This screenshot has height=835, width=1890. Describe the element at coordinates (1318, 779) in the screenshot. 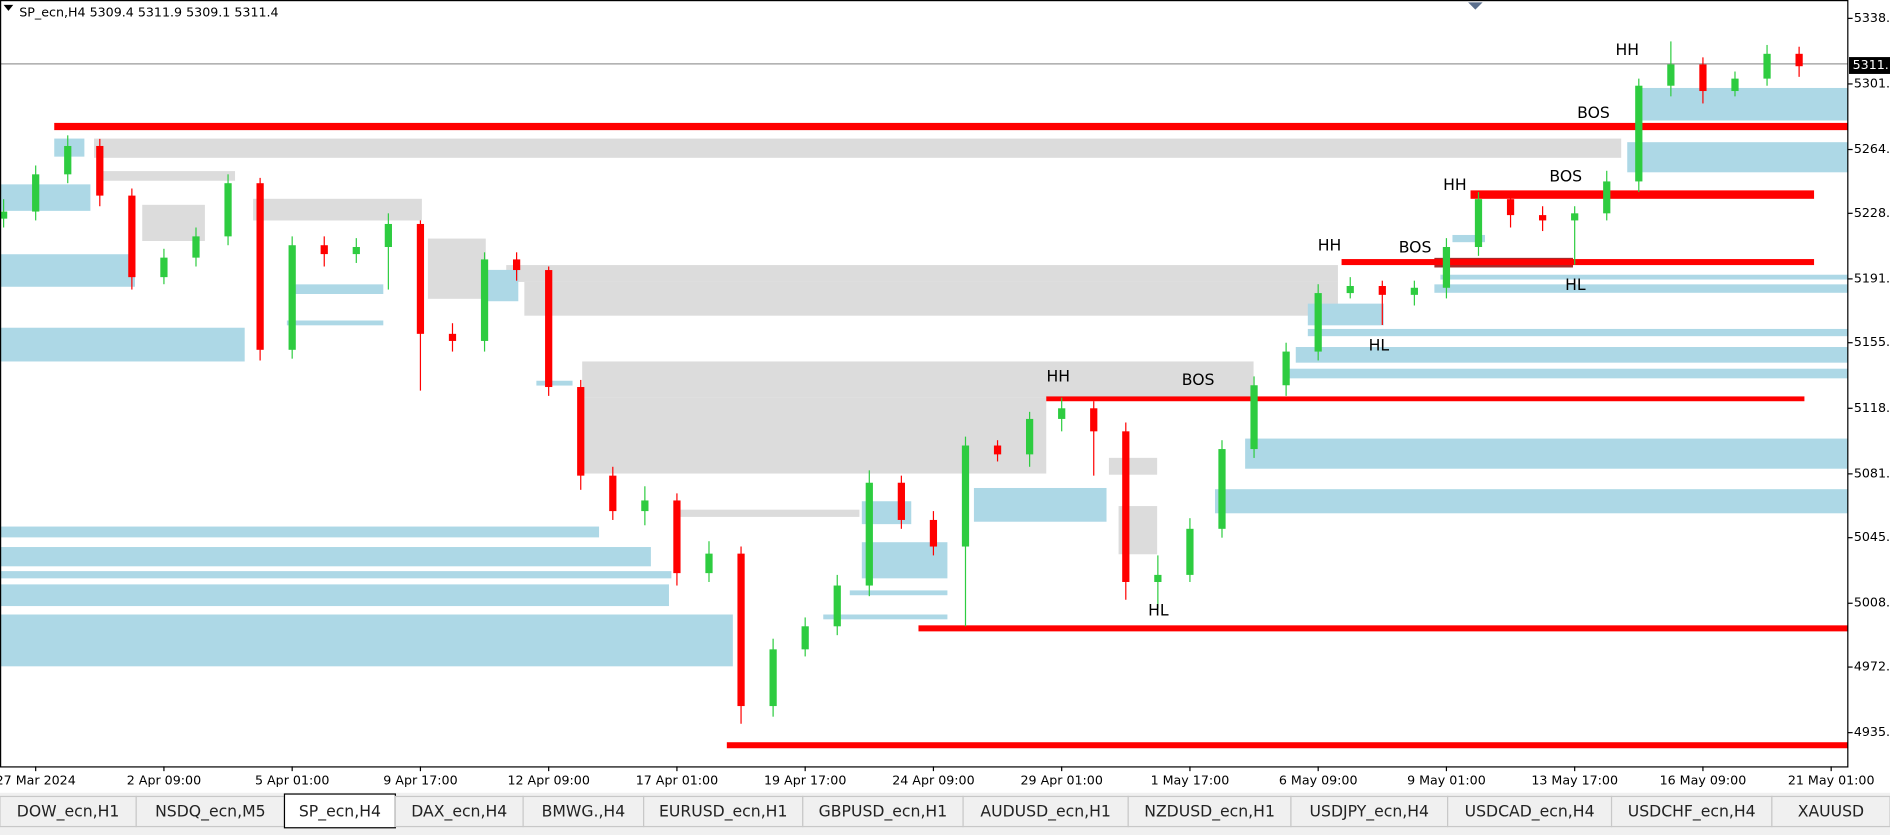

I see `x-tick-label: 6 May 09:00` at that location.